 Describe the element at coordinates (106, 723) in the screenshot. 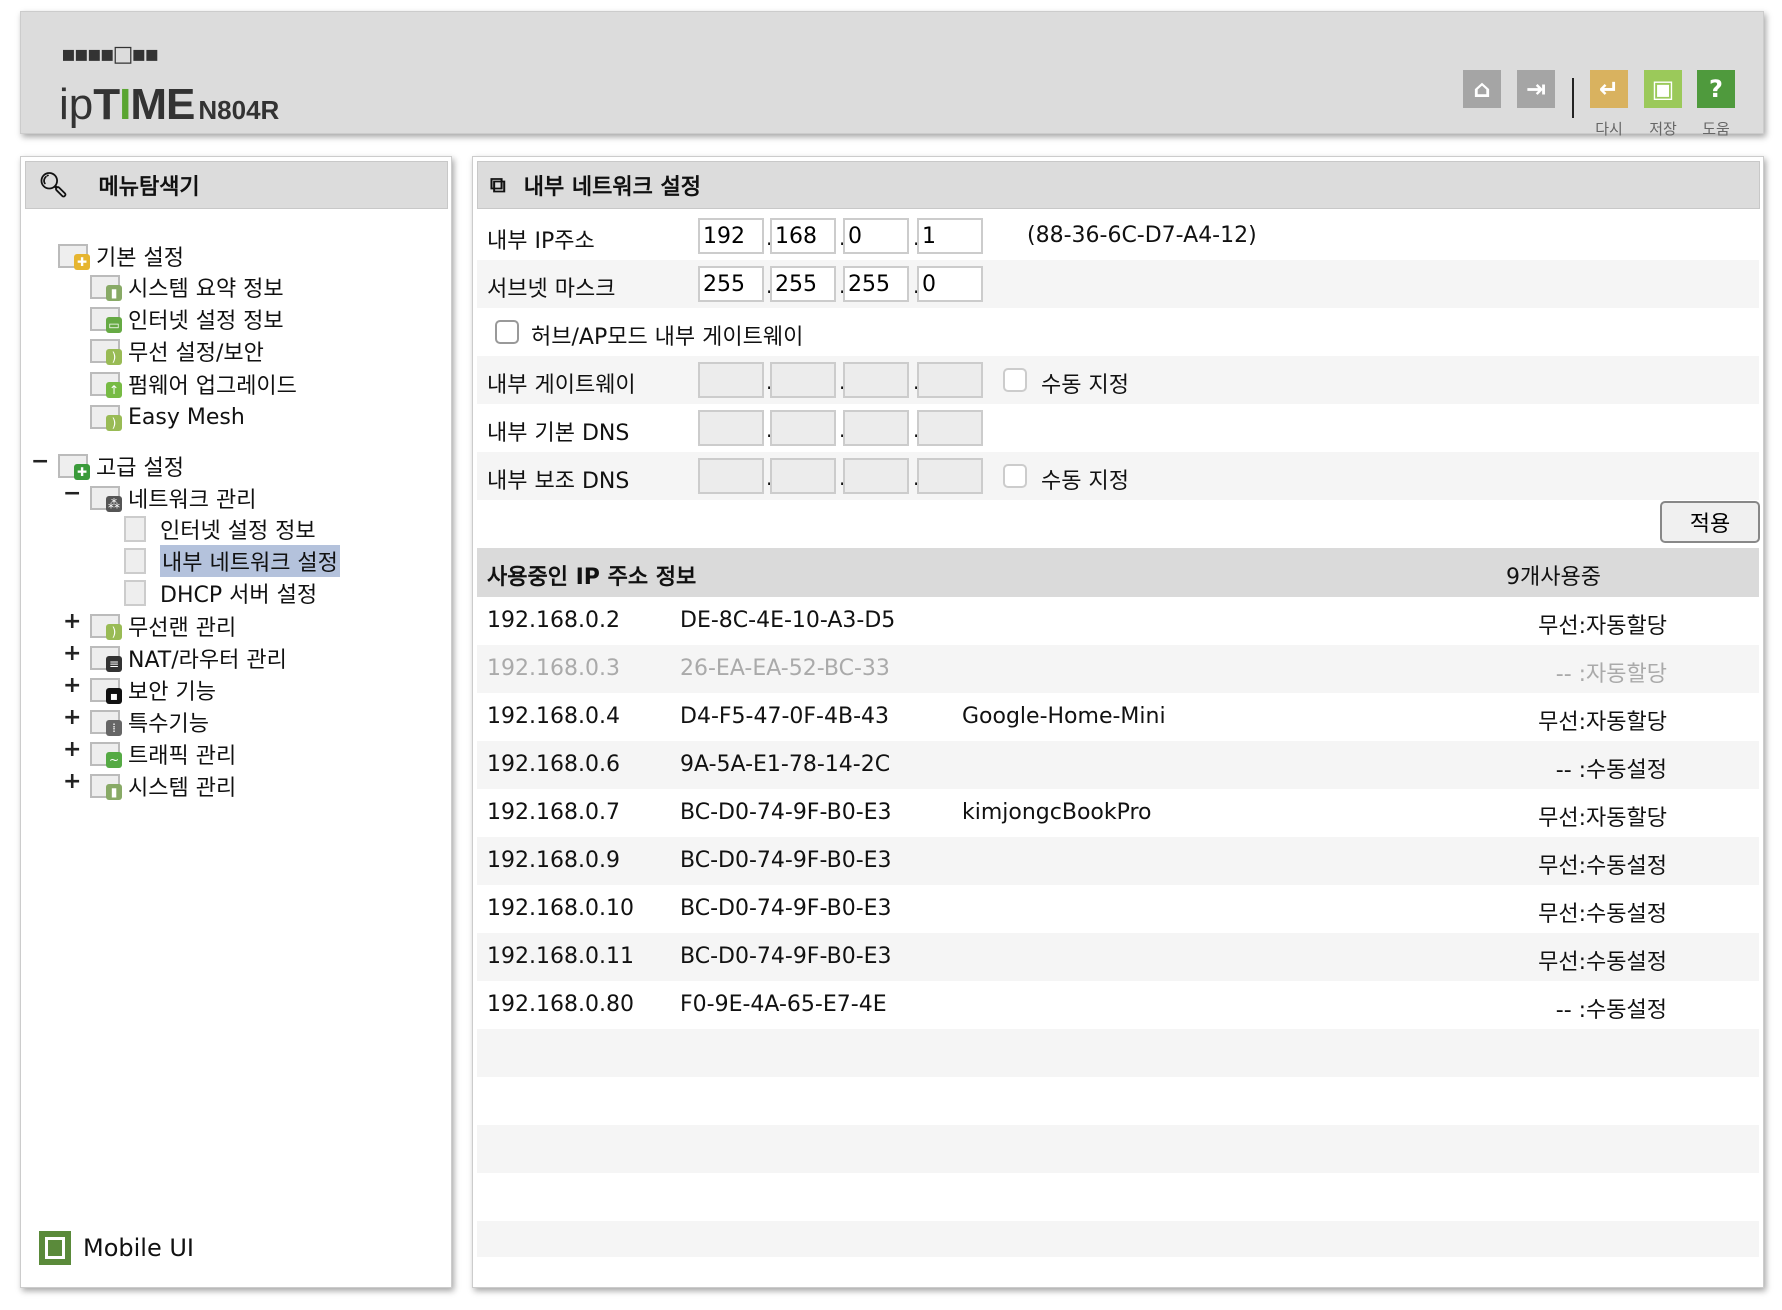

I see `grid-icon: ⁞` at that location.